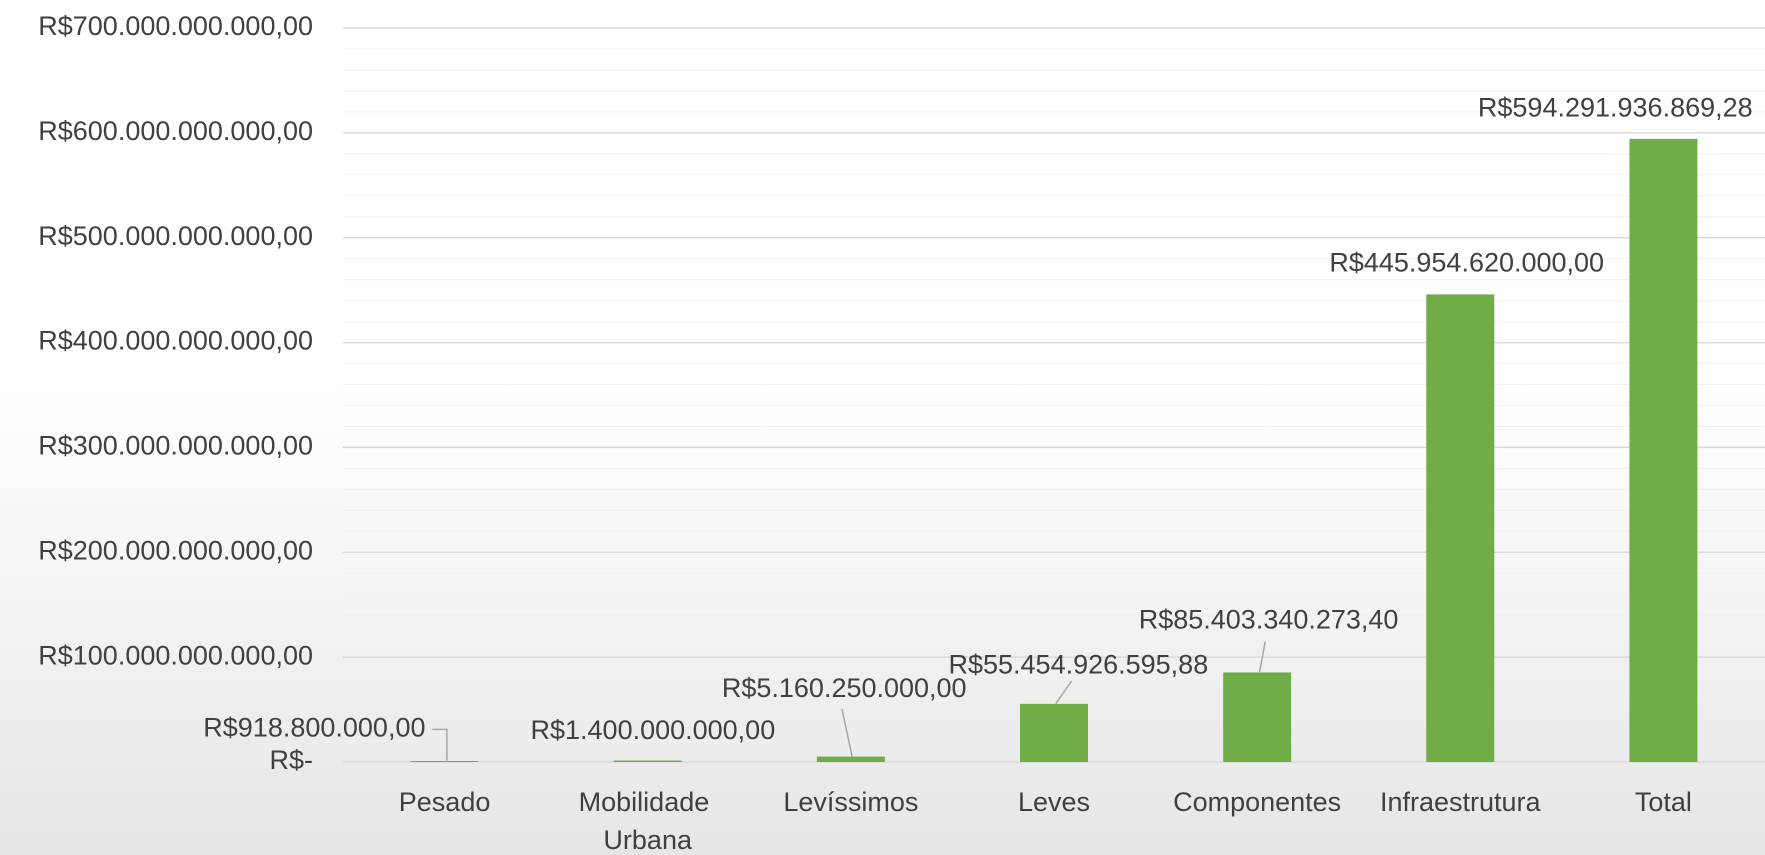  What do you see at coordinates (1663, 802) in the screenshot?
I see `x-tick-label: Total` at bounding box center [1663, 802].